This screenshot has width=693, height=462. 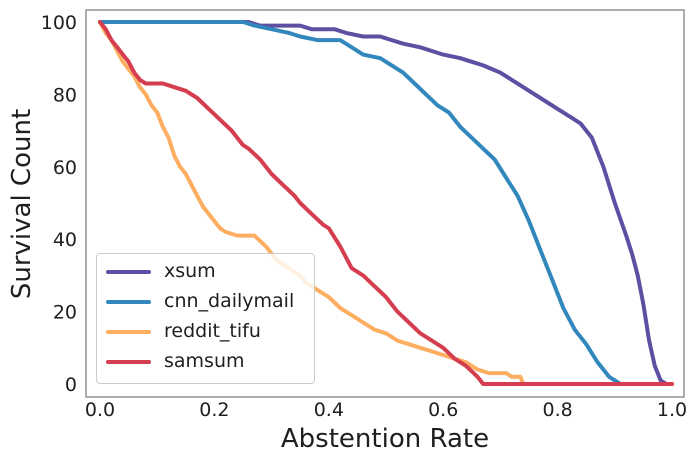 I want to click on x-tick-label: 0.0, so click(x=100, y=410).